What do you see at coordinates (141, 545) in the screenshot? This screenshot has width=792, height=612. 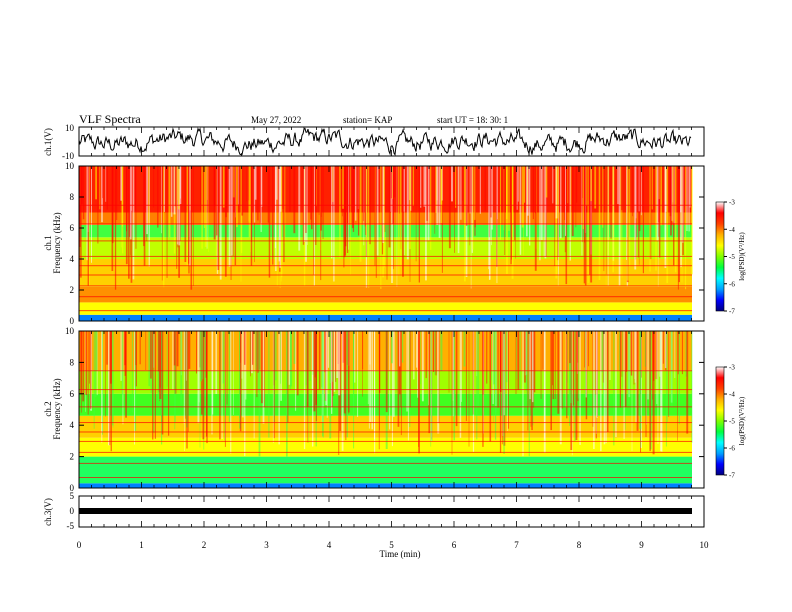 I see `x-tick-label: 1` at bounding box center [141, 545].